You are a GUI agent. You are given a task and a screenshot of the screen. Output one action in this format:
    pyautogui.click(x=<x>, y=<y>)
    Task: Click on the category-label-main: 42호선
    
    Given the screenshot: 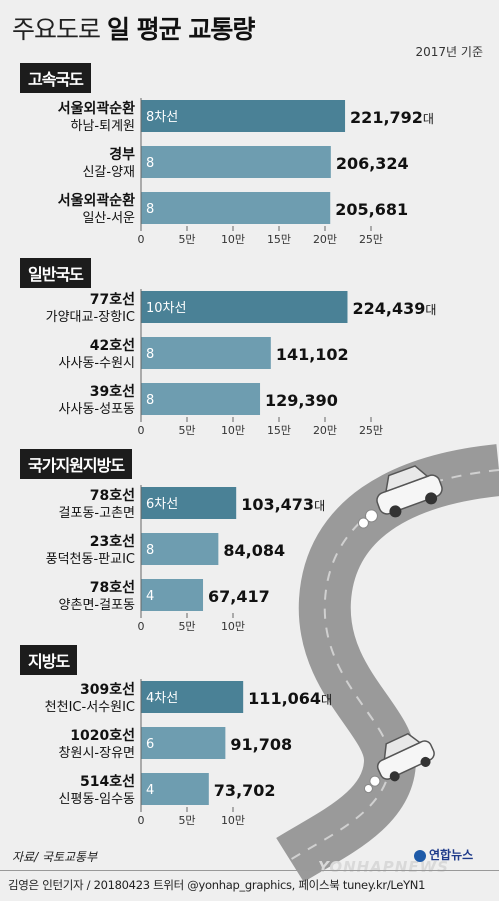 What is the action you would take?
    pyautogui.click(x=112, y=346)
    